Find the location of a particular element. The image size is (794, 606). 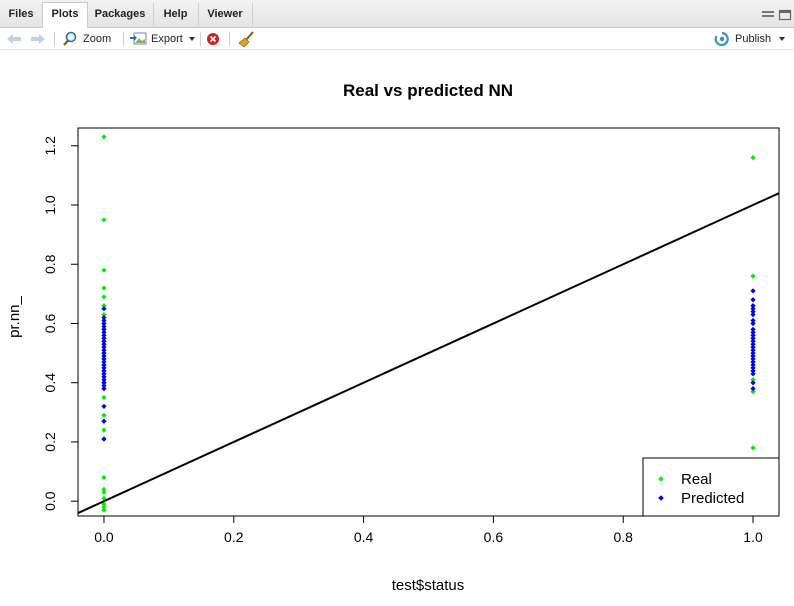

legend-label-predicted: Predicted is located at coordinates (712, 498).